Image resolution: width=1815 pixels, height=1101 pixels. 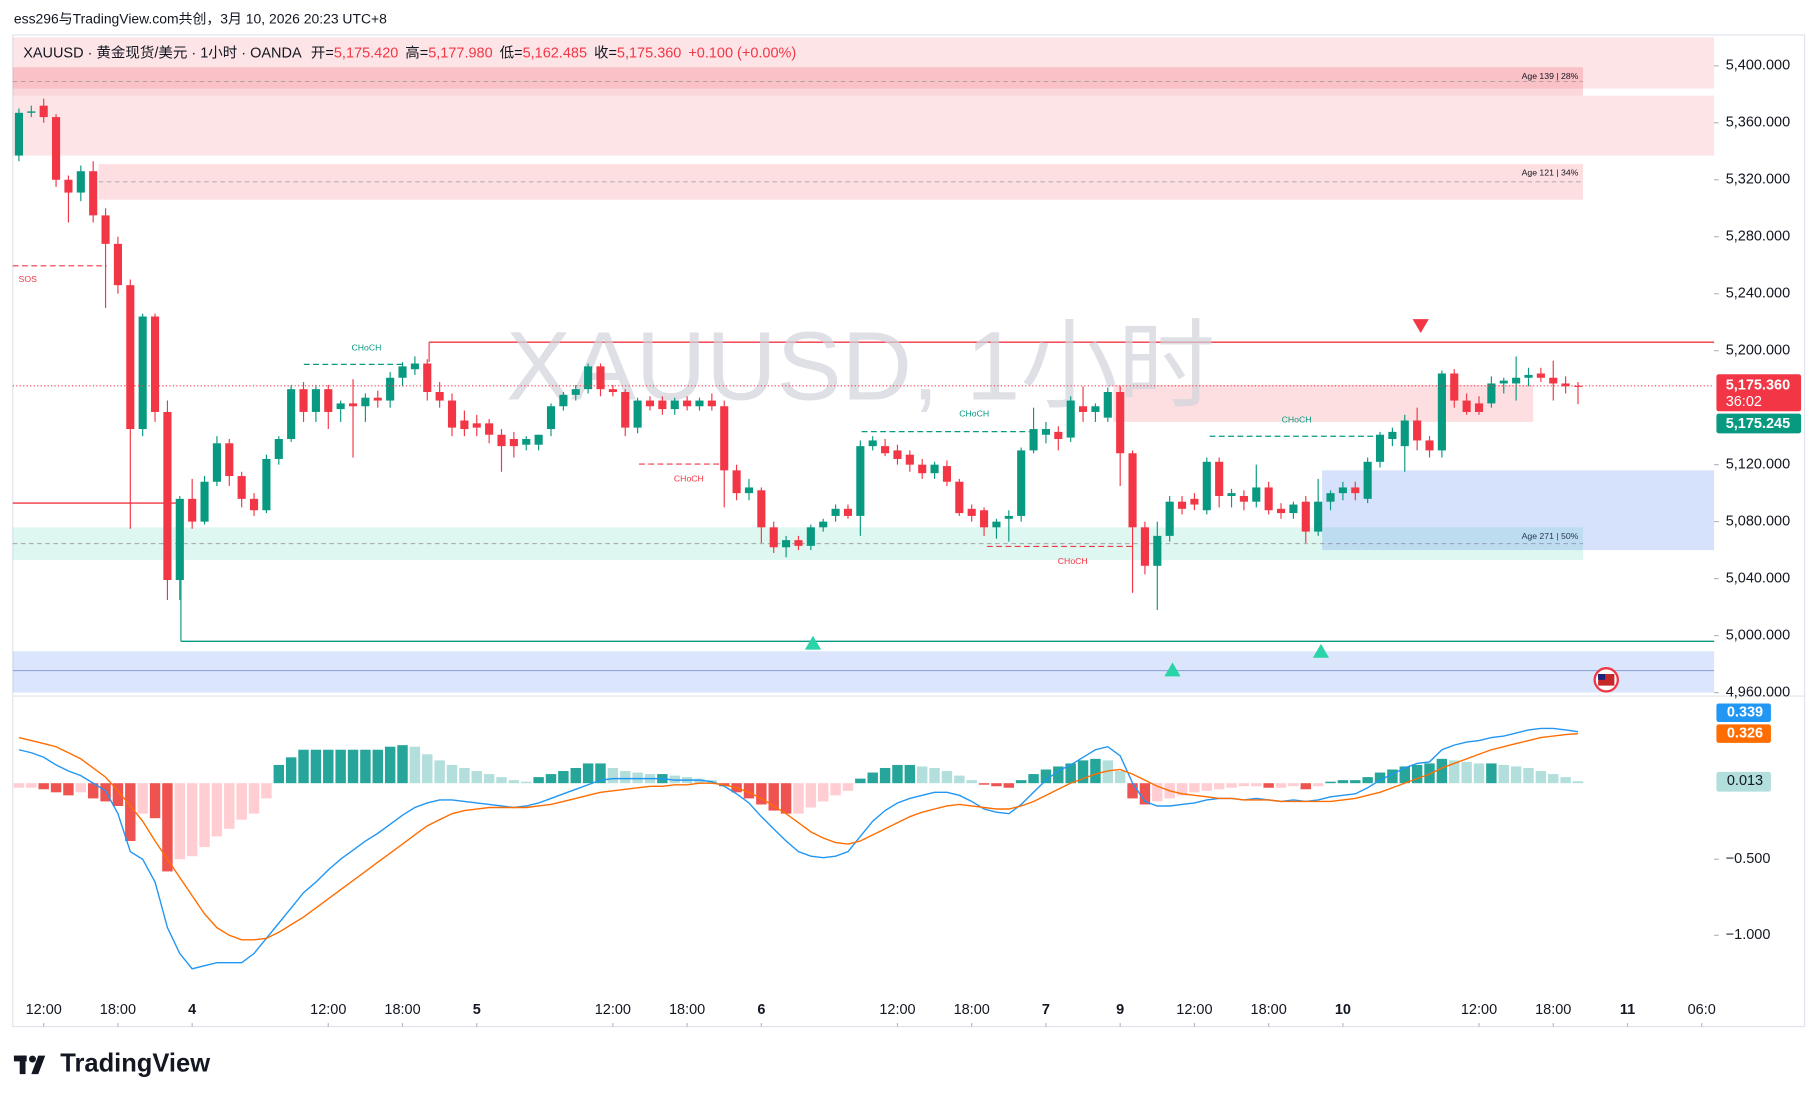 I want to click on hist-tag, so click(x=1743, y=781).